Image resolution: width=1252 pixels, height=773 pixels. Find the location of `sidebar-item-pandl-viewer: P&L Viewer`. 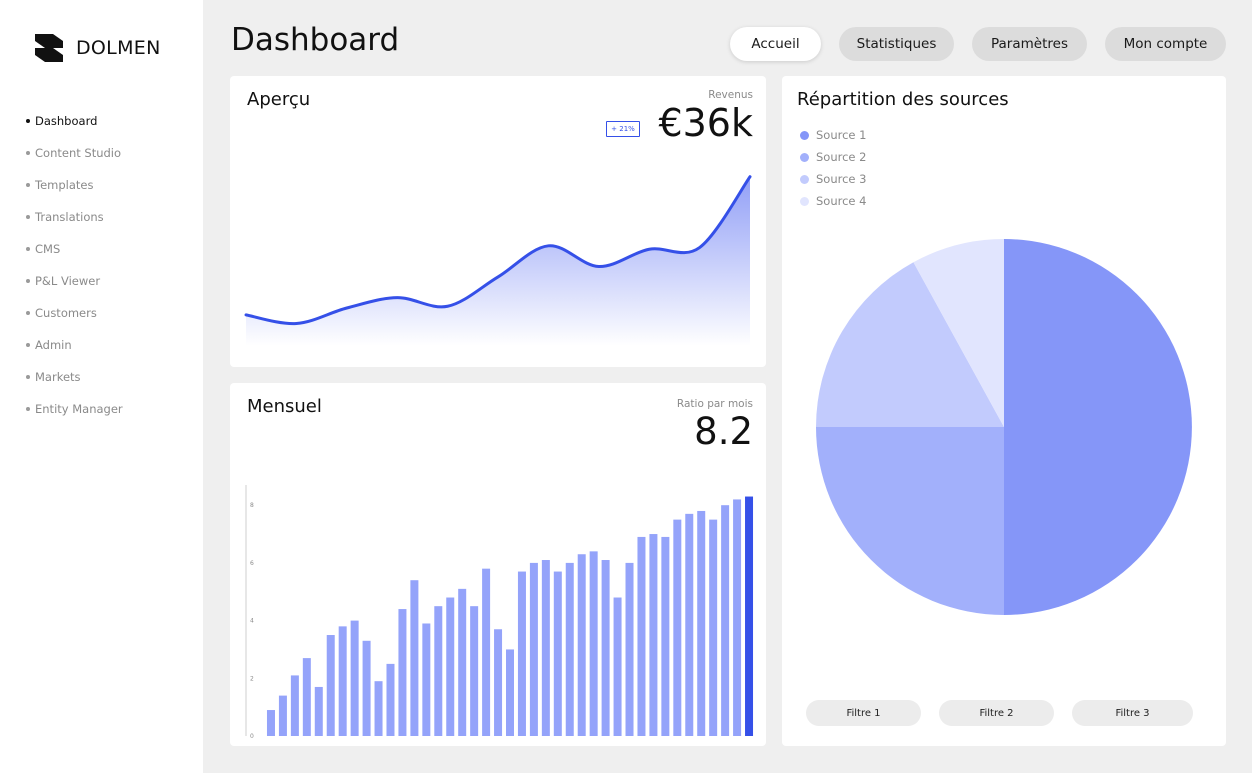

sidebar-item-pandl-viewer: P&L Viewer is located at coordinates (74, 290).